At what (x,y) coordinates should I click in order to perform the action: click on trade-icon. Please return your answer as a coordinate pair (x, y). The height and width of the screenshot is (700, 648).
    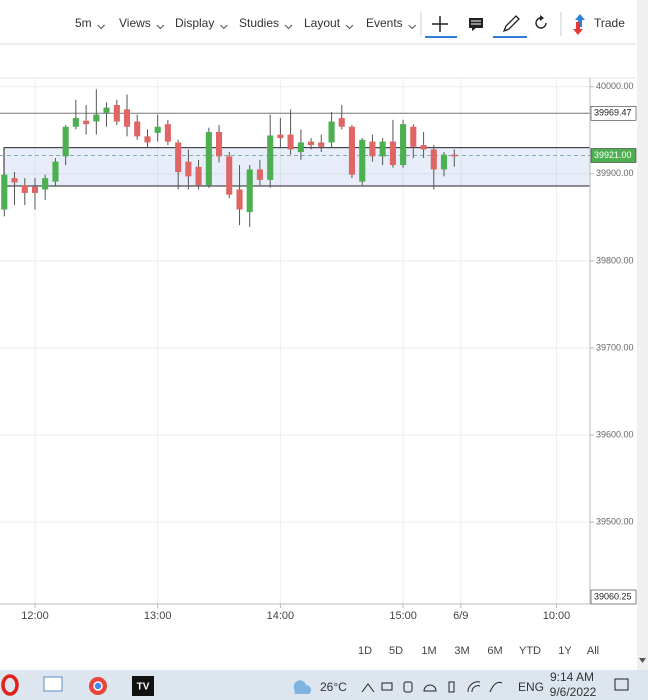
    Looking at the image, I should click on (579, 24).